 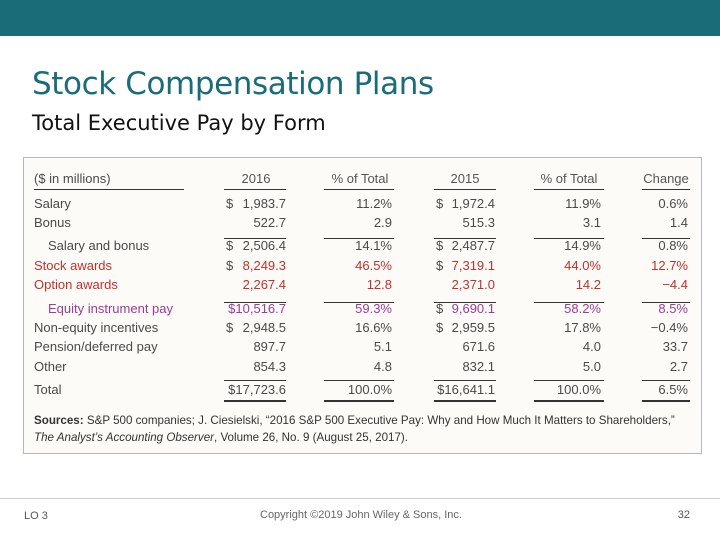 I want to click on percent-2015: 14.9%, so click(x=582, y=245).